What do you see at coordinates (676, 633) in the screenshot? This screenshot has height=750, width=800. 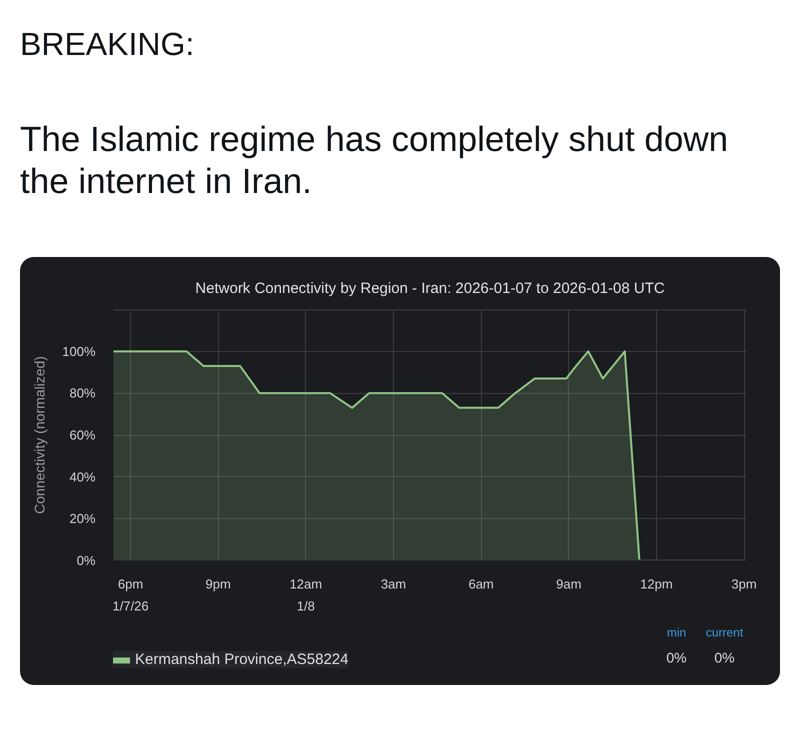 I see `text: min` at bounding box center [676, 633].